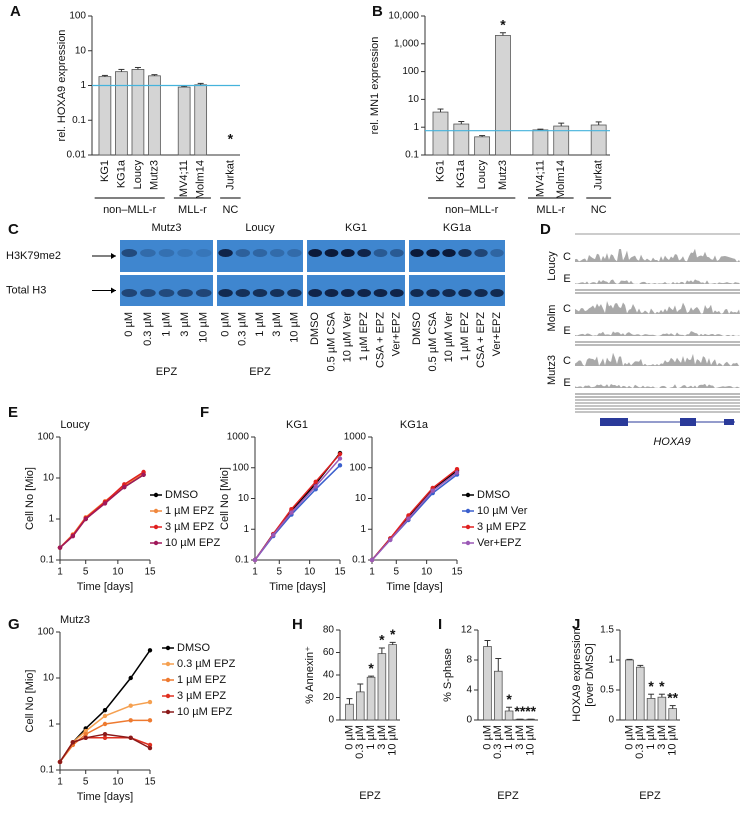 The image size is (744, 814). Describe the element at coordinates (243, 329) in the screenshot. I see `lane-label: 0.3 µM` at that location.